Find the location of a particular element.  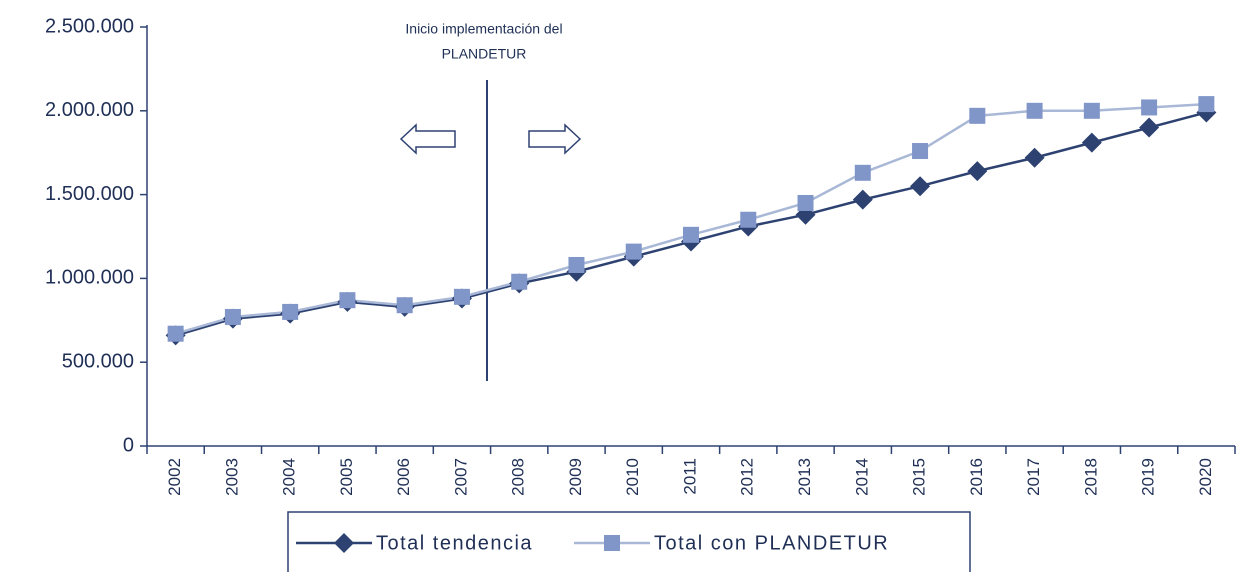

legend-label: Total tendencia is located at coordinates (454, 543).